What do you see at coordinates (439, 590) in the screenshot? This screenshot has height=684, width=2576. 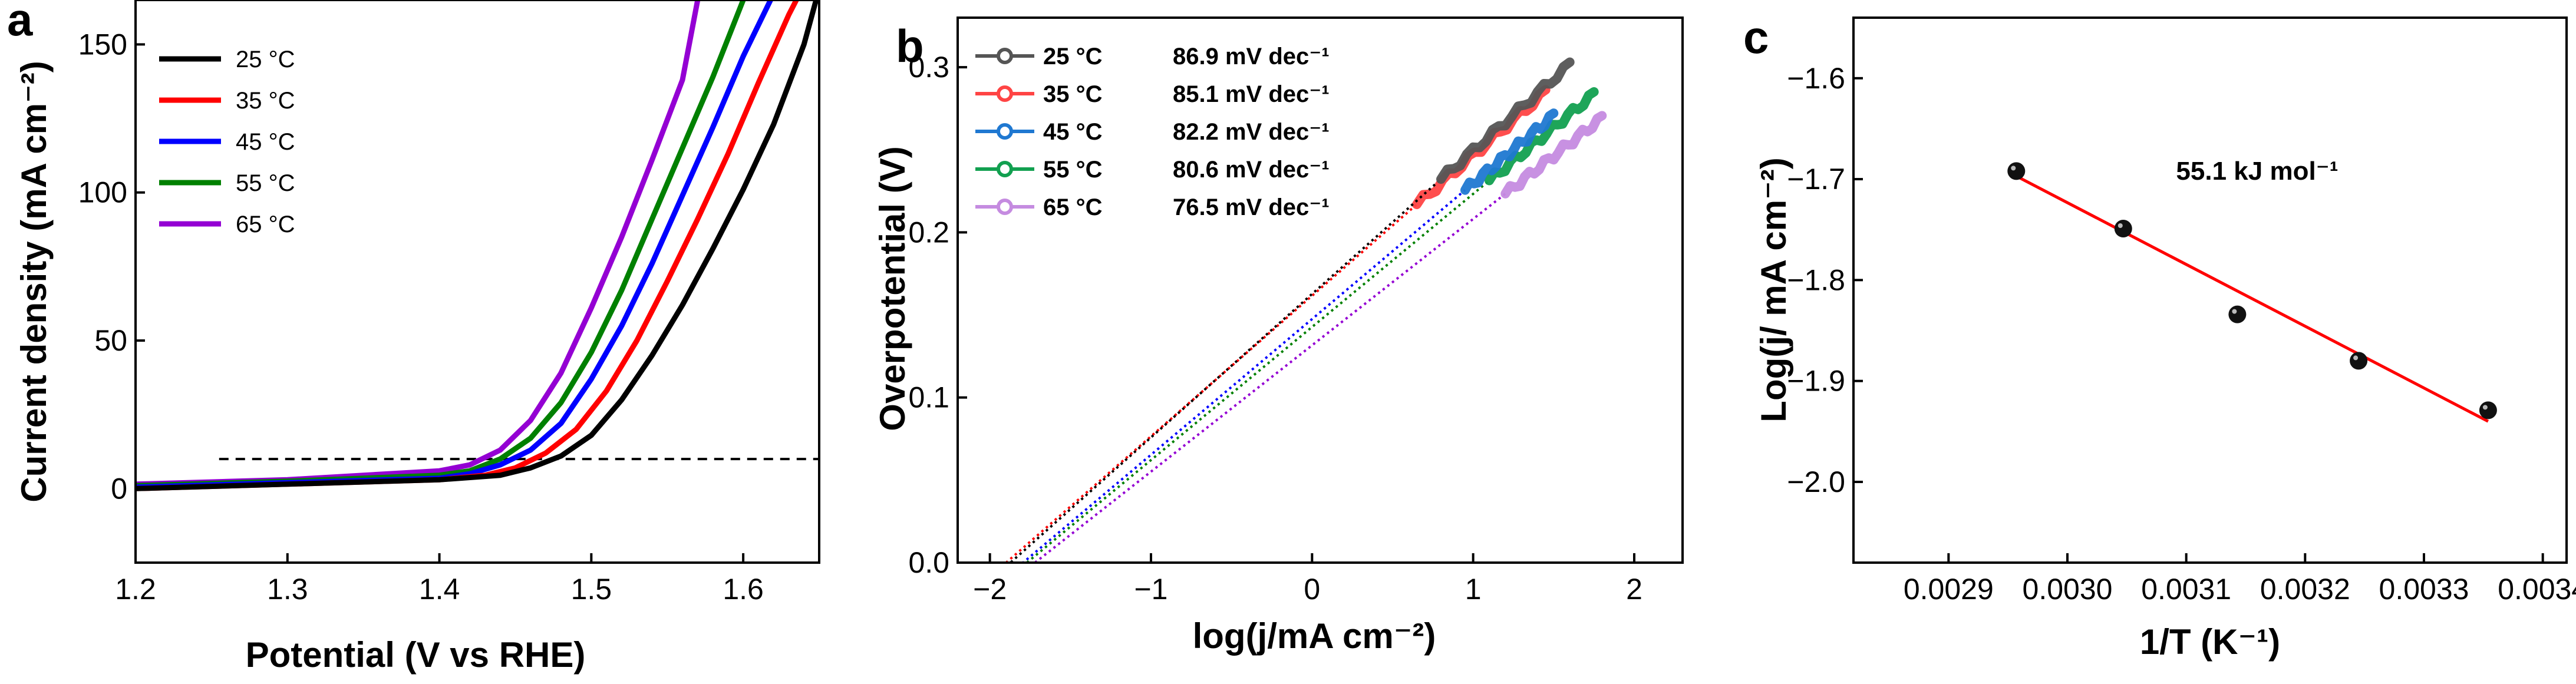 I see `x-tick-label-a-2: 1.4` at bounding box center [439, 590].